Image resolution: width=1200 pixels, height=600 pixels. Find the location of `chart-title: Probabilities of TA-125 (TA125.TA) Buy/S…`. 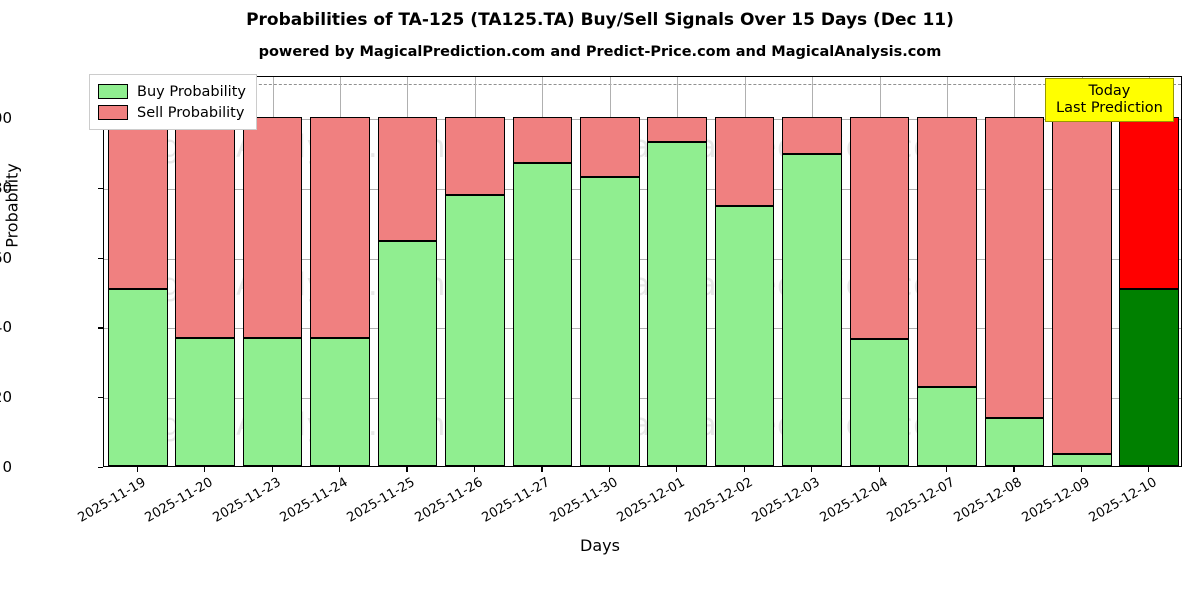

chart-title: Probabilities of TA-125 (TA125.TA) Buy/S… is located at coordinates (600, 20).